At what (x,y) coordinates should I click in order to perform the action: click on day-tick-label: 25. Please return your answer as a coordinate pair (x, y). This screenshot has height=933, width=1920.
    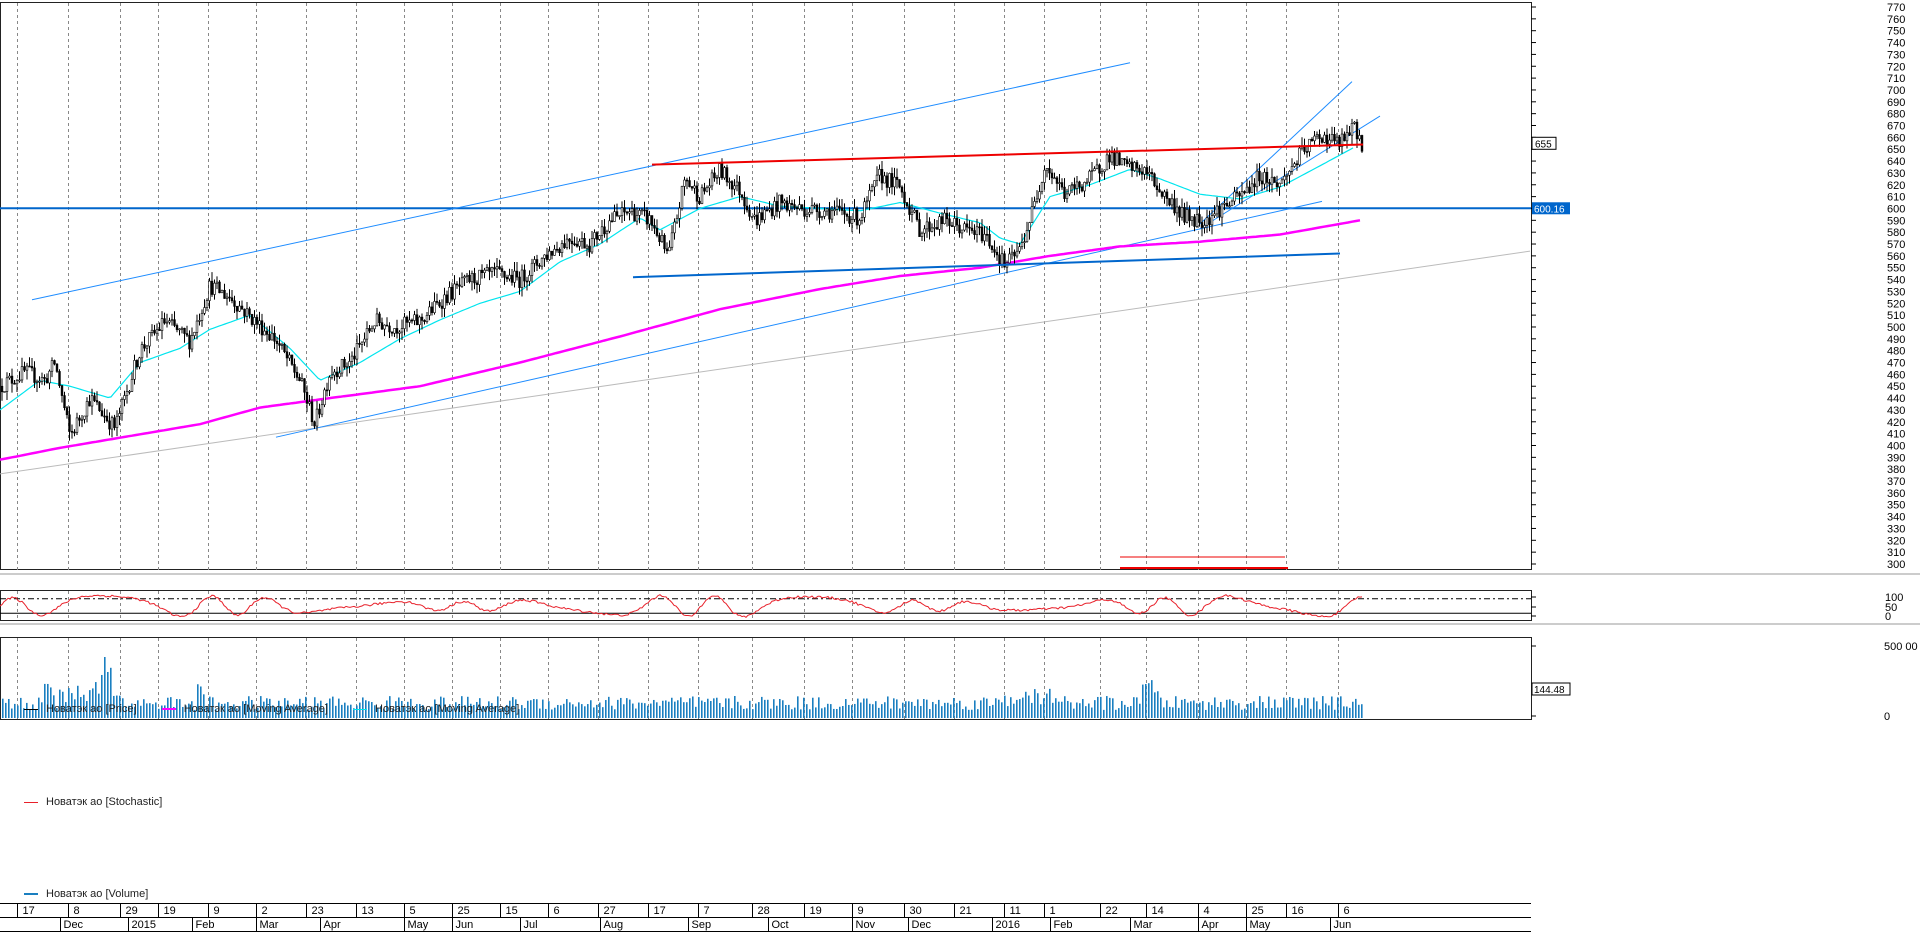
    Looking at the image, I should click on (464, 911).